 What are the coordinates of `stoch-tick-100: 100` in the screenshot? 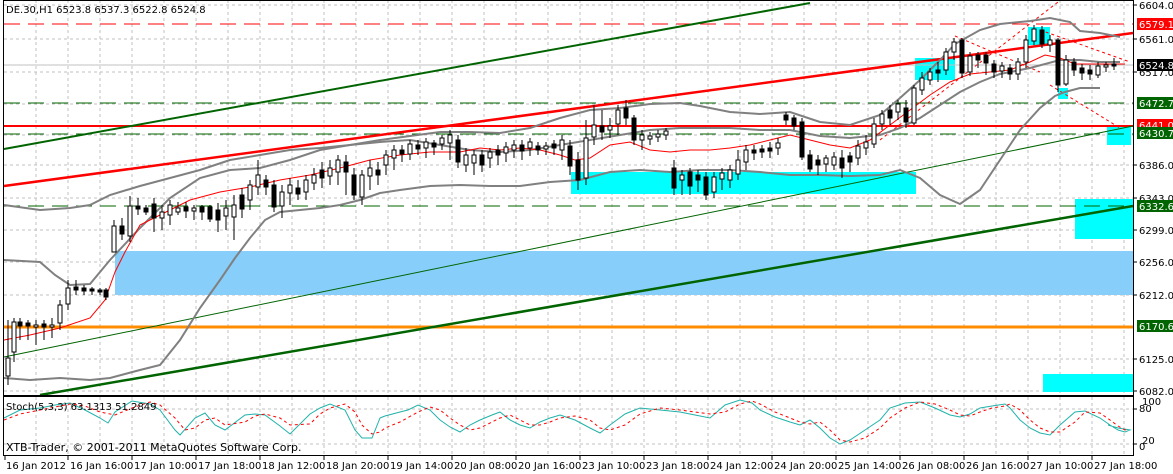 It's located at (1151, 402).